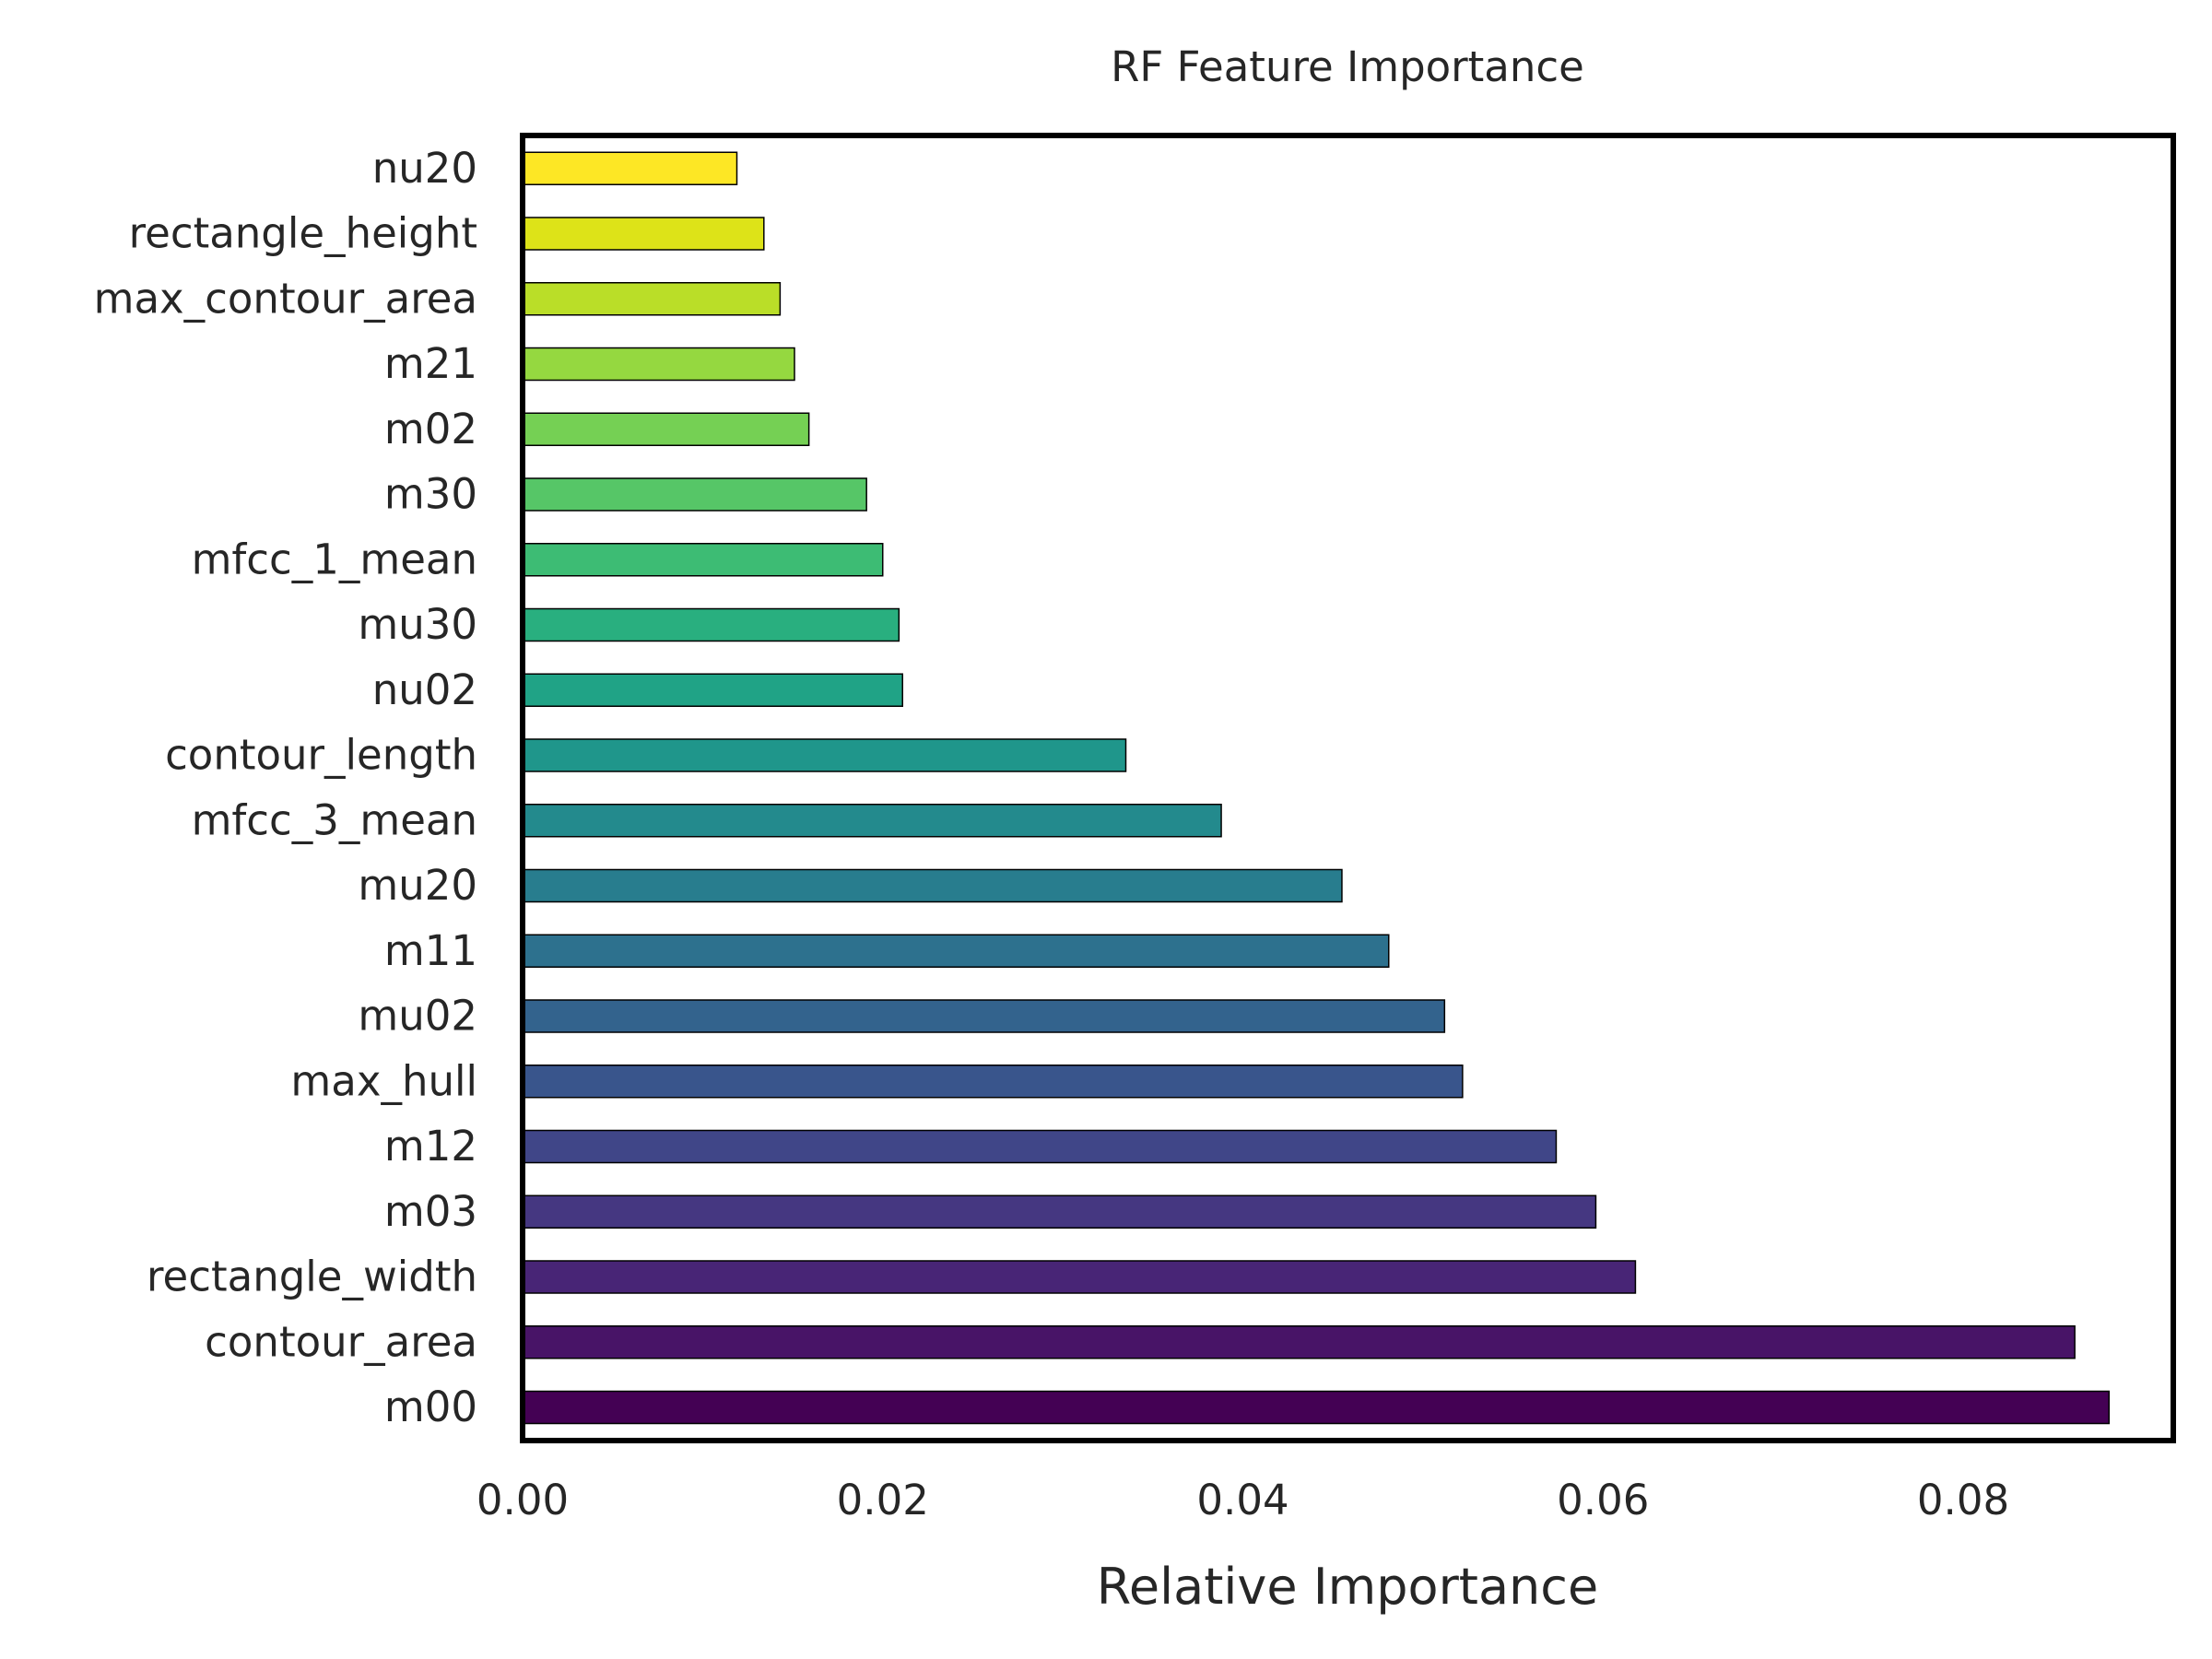 The image size is (2212, 1659). I want to click on bar-m30, so click(694, 494).